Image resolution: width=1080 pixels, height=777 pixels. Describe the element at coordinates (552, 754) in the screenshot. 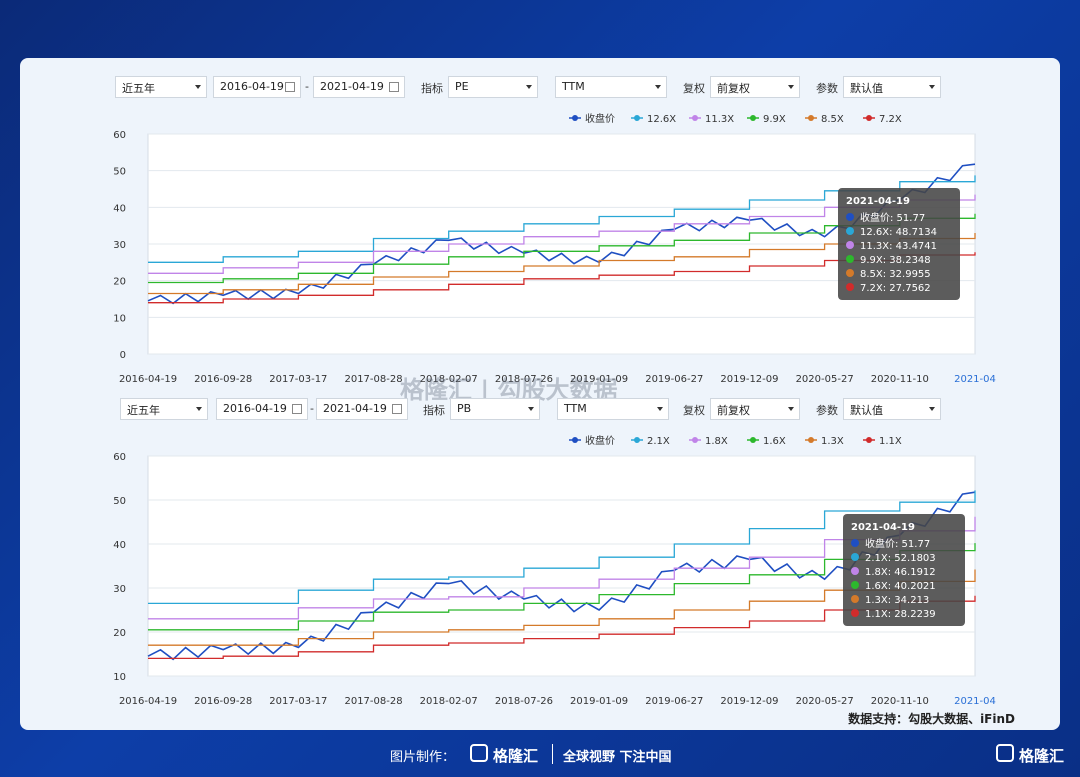

I see `footer-divider` at that location.